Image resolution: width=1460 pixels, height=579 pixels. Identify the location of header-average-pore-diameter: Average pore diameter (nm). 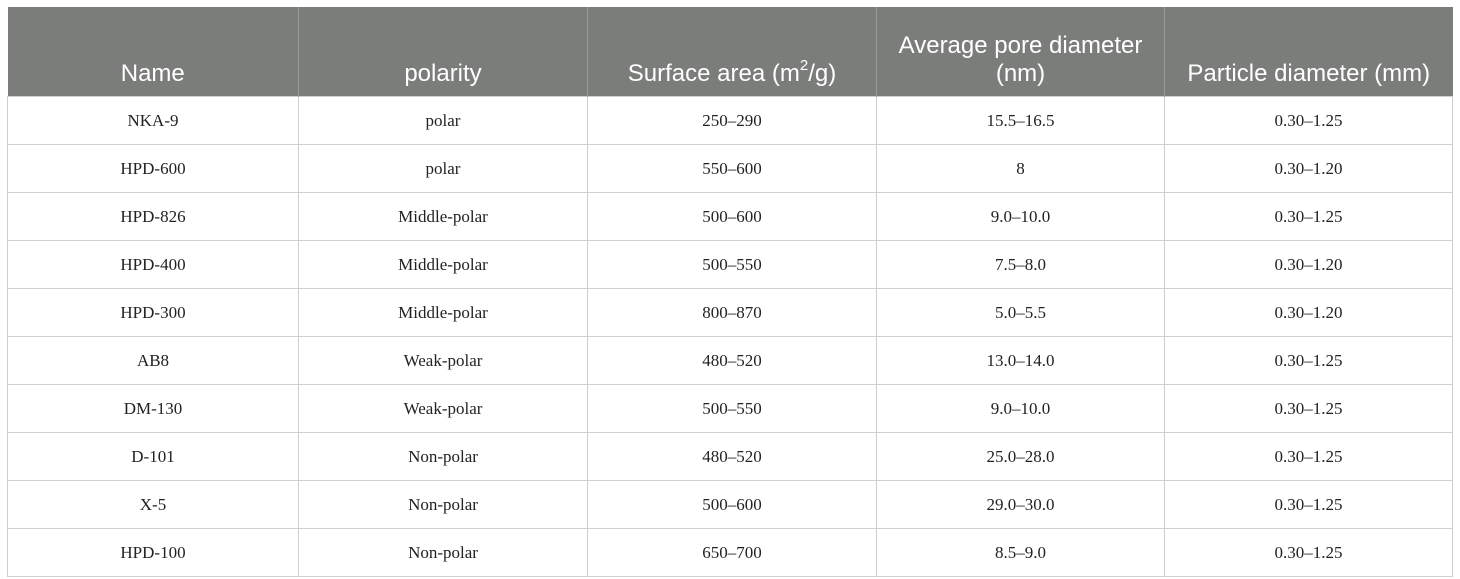
(1020, 52).